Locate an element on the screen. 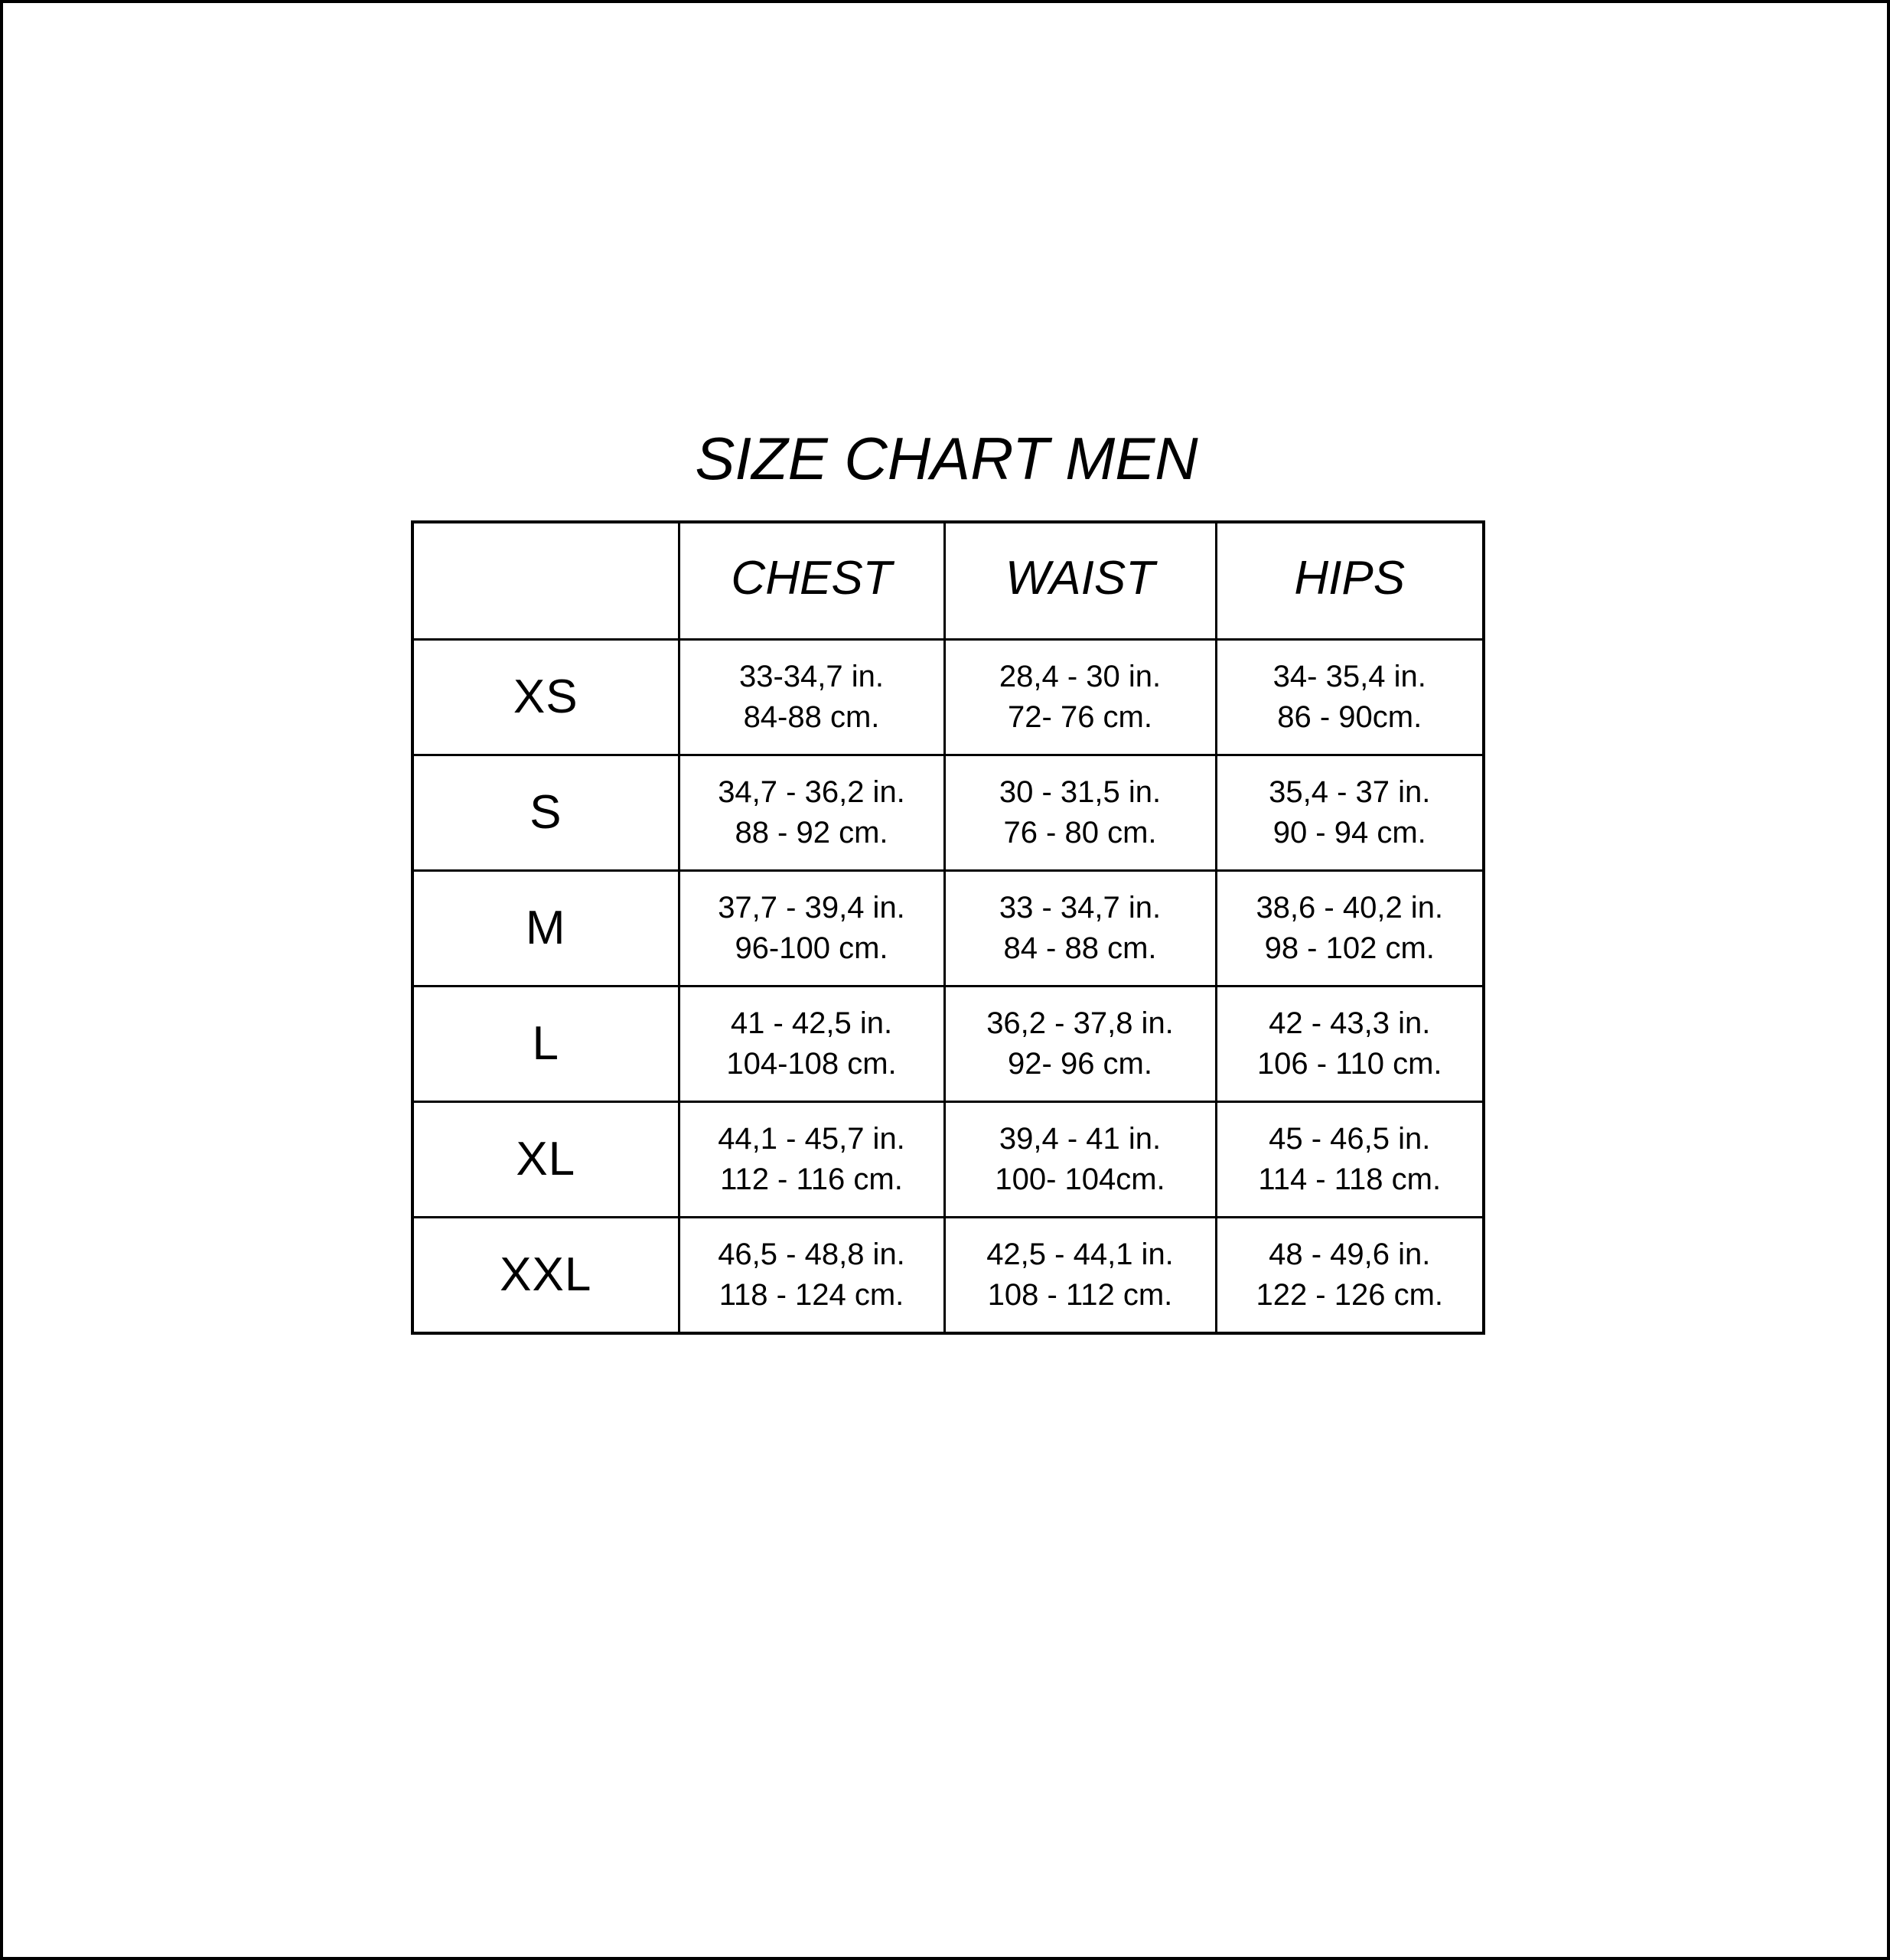  chest-measurement: 44,1 - 45,7 in. 112 - 116 cm. is located at coordinates (811, 1159).